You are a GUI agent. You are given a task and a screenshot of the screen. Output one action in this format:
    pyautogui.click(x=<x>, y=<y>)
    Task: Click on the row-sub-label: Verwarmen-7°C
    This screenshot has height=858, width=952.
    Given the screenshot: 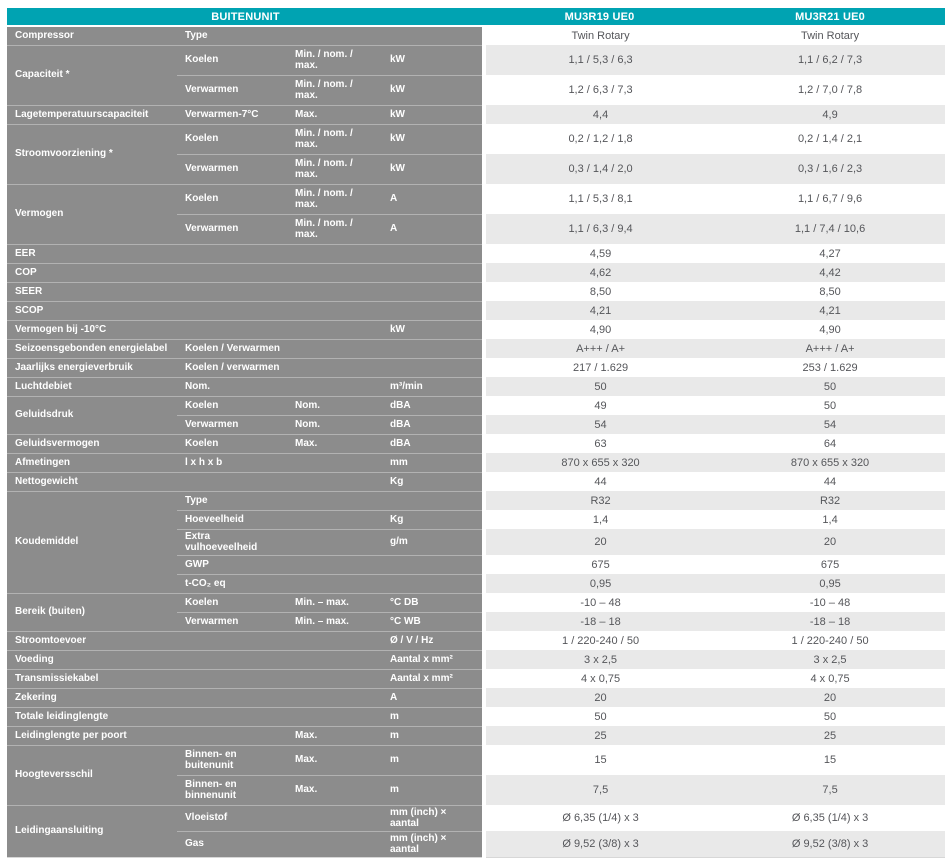 What is the action you would take?
    pyautogui.click(x=232, y=114)
    